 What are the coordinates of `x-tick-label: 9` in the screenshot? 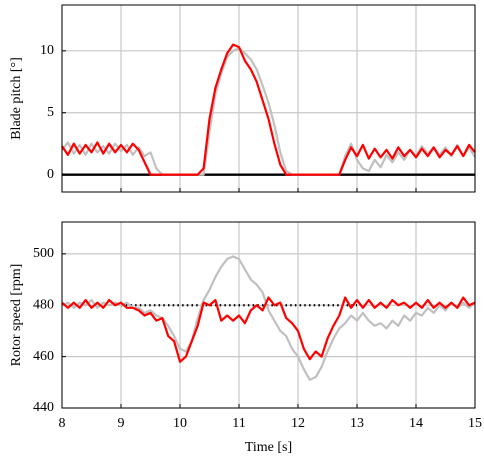 It's located at (121, 423).